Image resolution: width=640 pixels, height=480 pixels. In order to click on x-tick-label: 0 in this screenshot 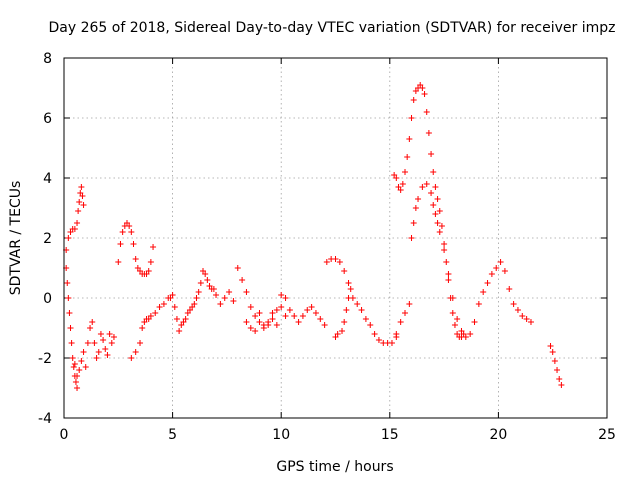, I will do `click(64, 435)`.